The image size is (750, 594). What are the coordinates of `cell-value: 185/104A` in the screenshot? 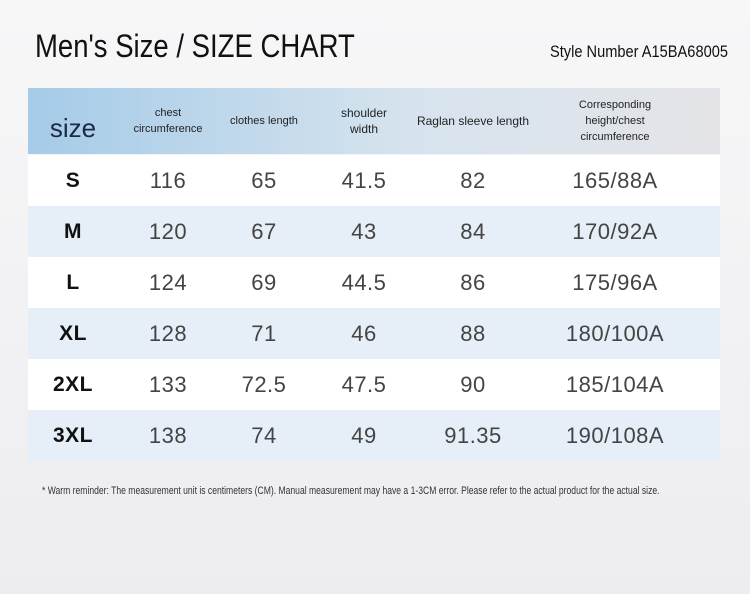 It's located at (615, 384).